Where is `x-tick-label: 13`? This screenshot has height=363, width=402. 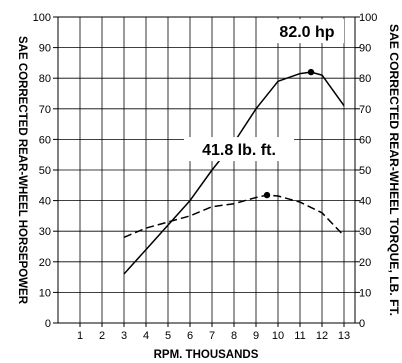 x-tick-label: 13 is located at coordinates (344, 336).